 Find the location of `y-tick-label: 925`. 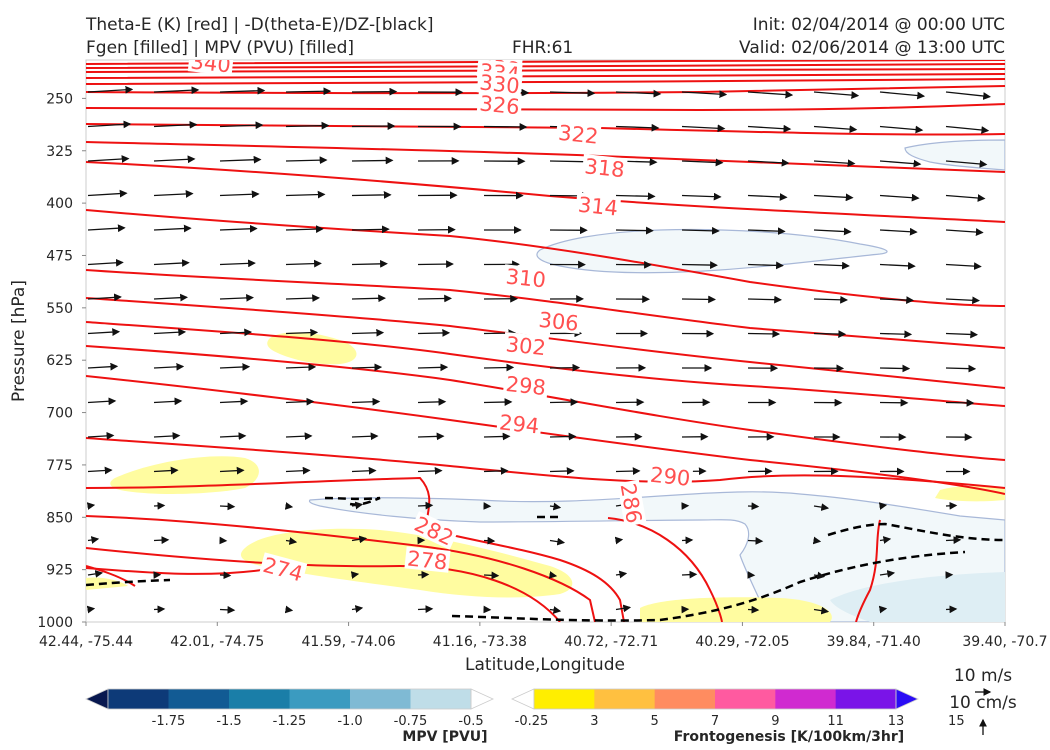

y-tick-label: 925 is located at coordinates (59, 571).